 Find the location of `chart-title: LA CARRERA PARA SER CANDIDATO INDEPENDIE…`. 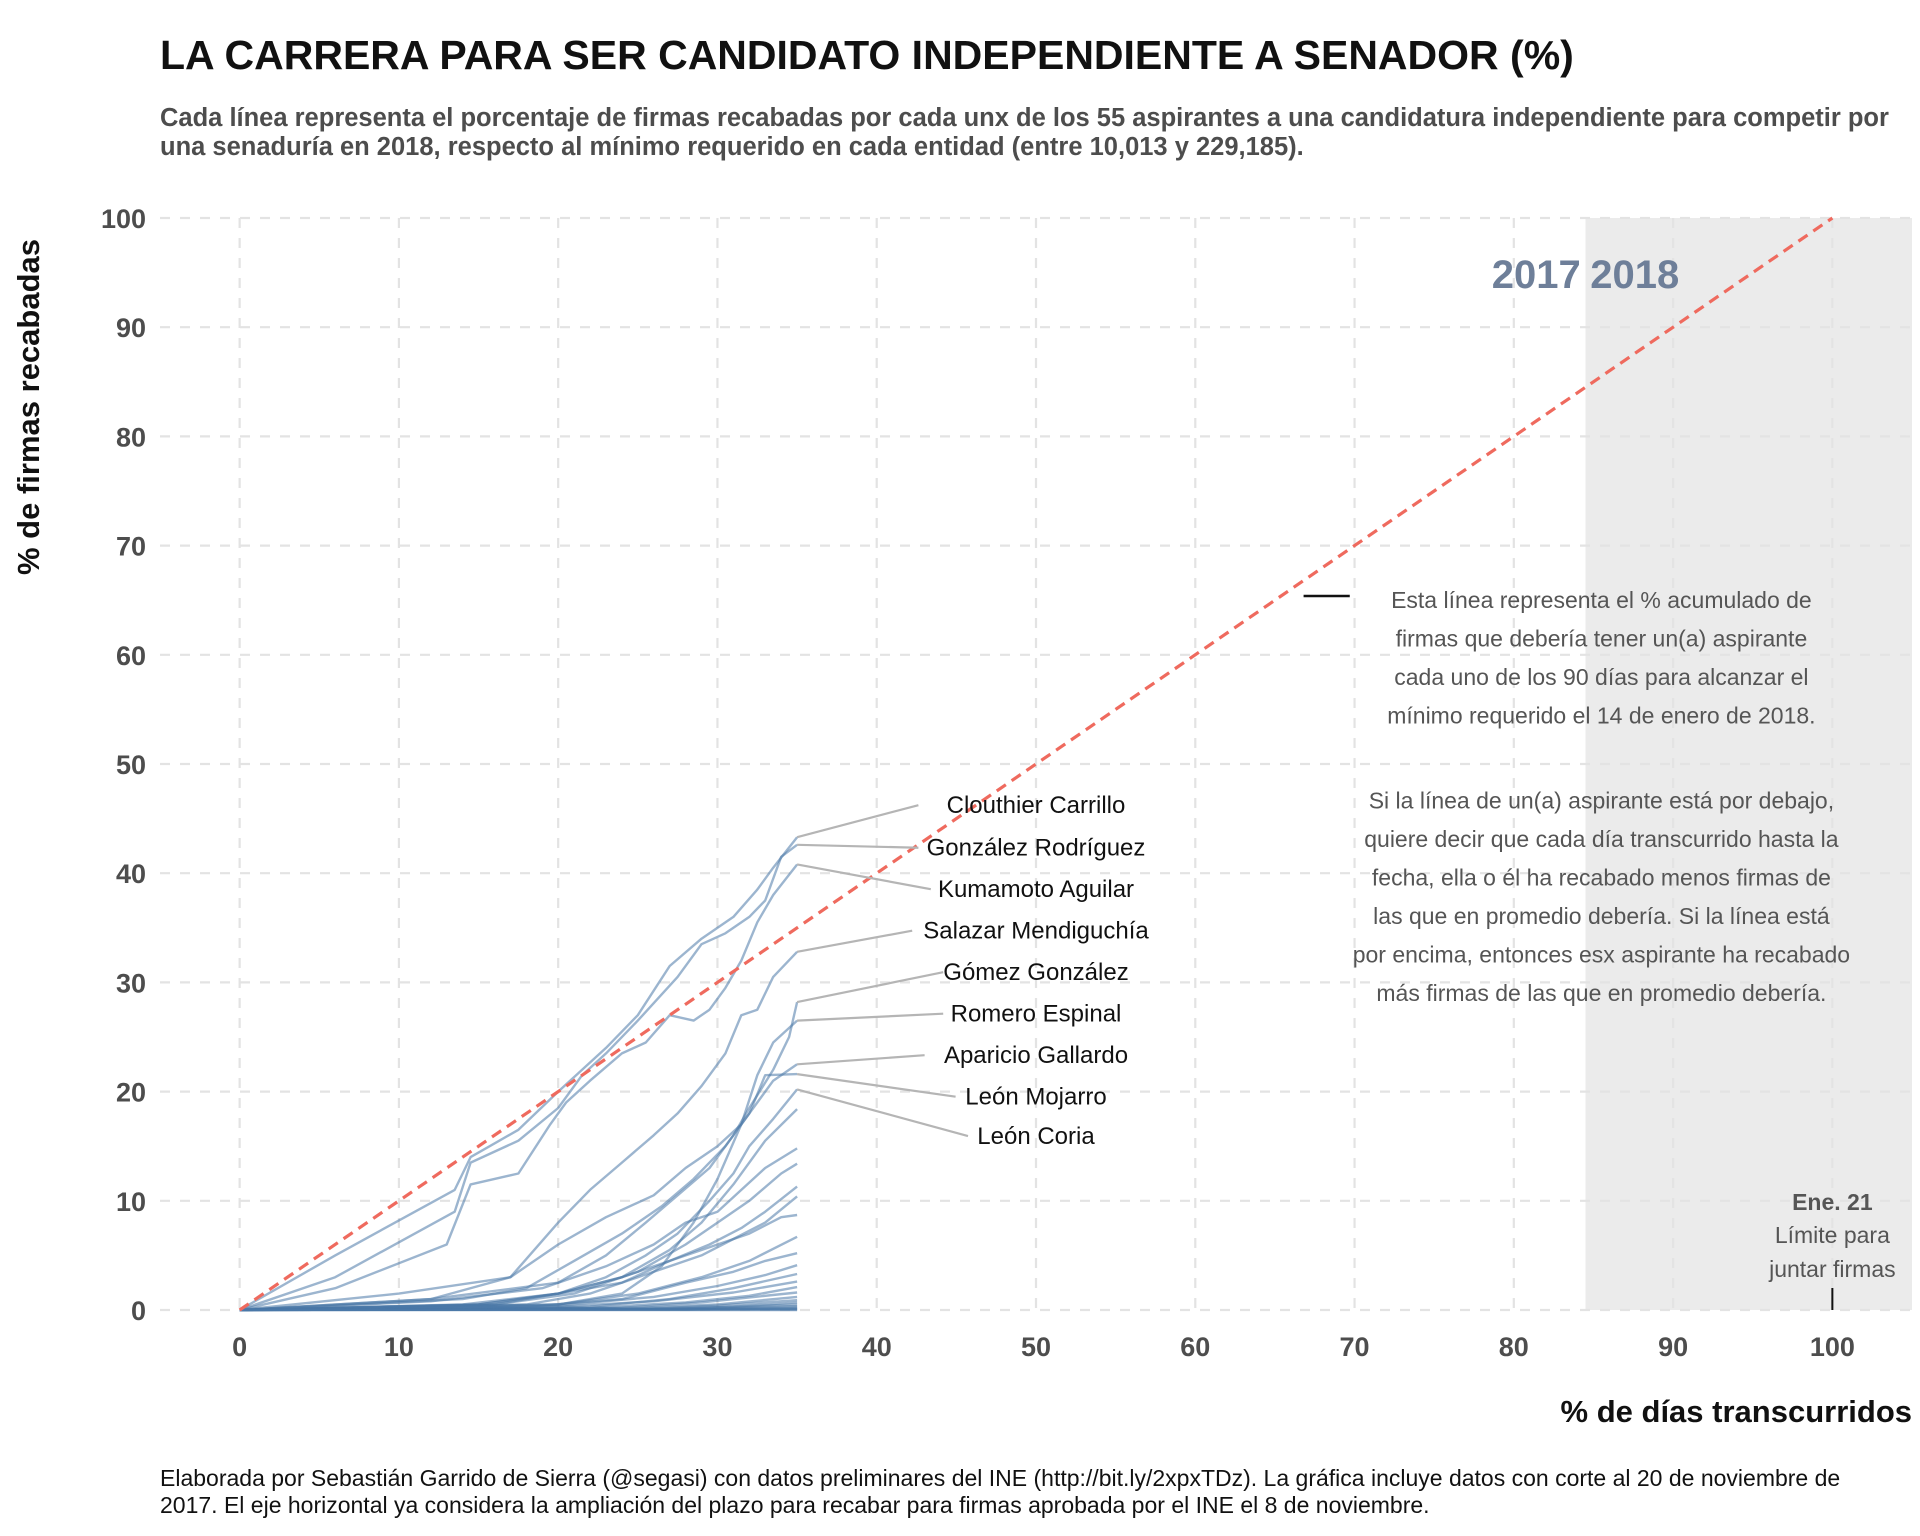

chart-title: LA CARRERA PARA SER CANDIDATO INDEPENDIE… is located at coordinates (867, 55).